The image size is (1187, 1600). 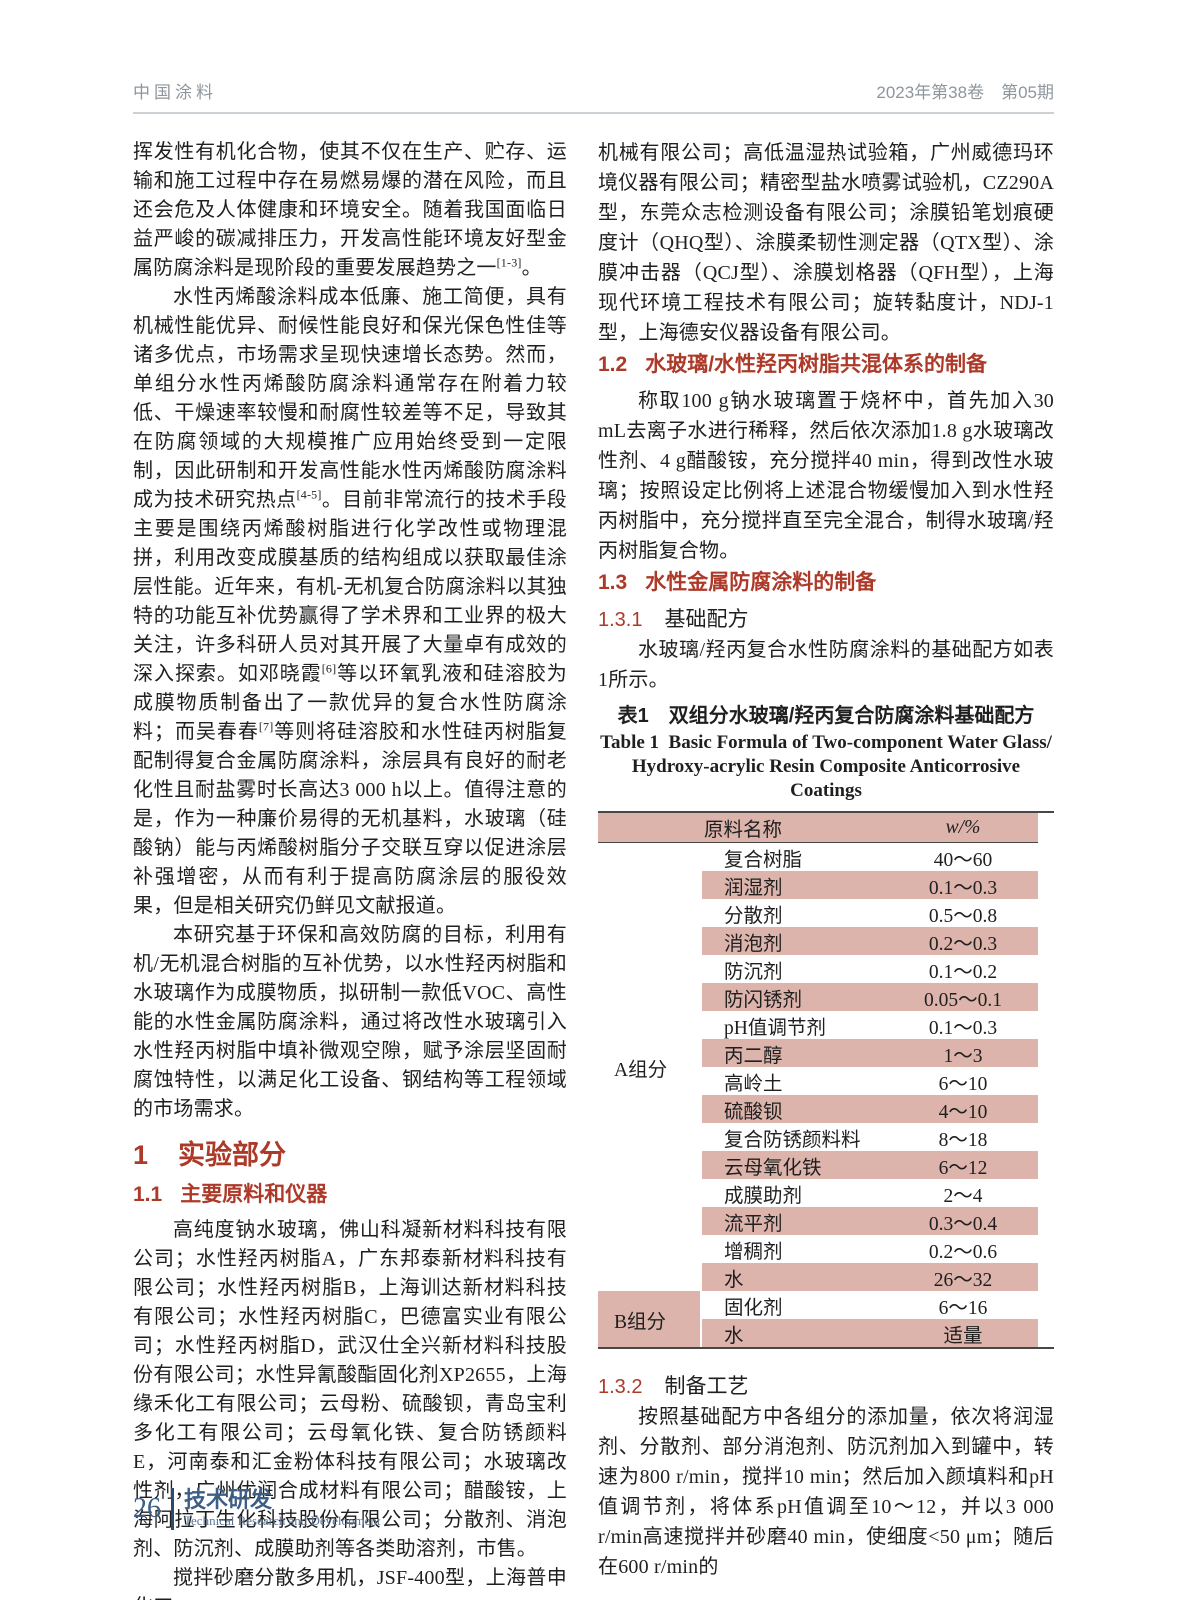 I want to click on table-cell-material: pH值调节剂, so click(x=775, y=1028).